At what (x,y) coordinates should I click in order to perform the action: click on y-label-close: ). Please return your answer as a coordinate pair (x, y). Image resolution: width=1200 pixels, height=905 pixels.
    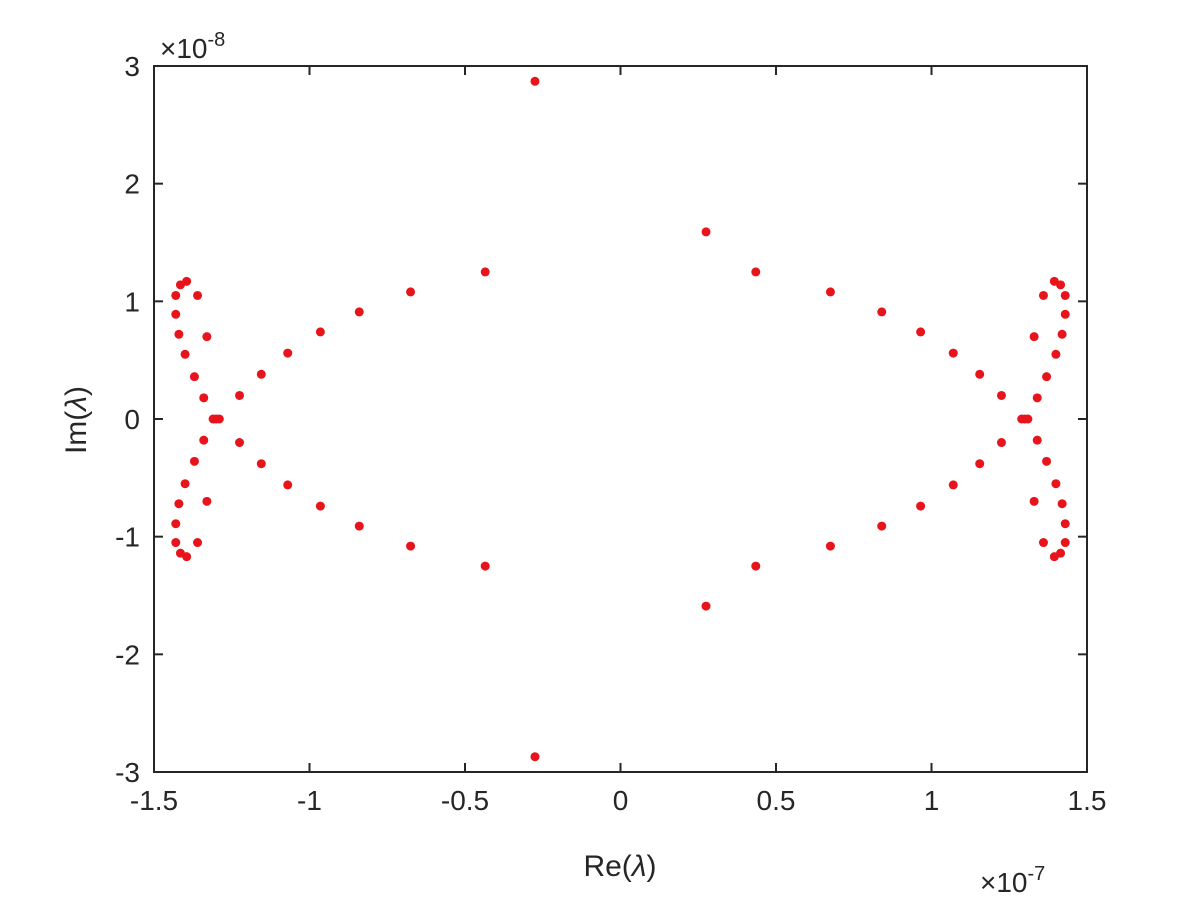
    Looking at the image, I should click on (76, 391).